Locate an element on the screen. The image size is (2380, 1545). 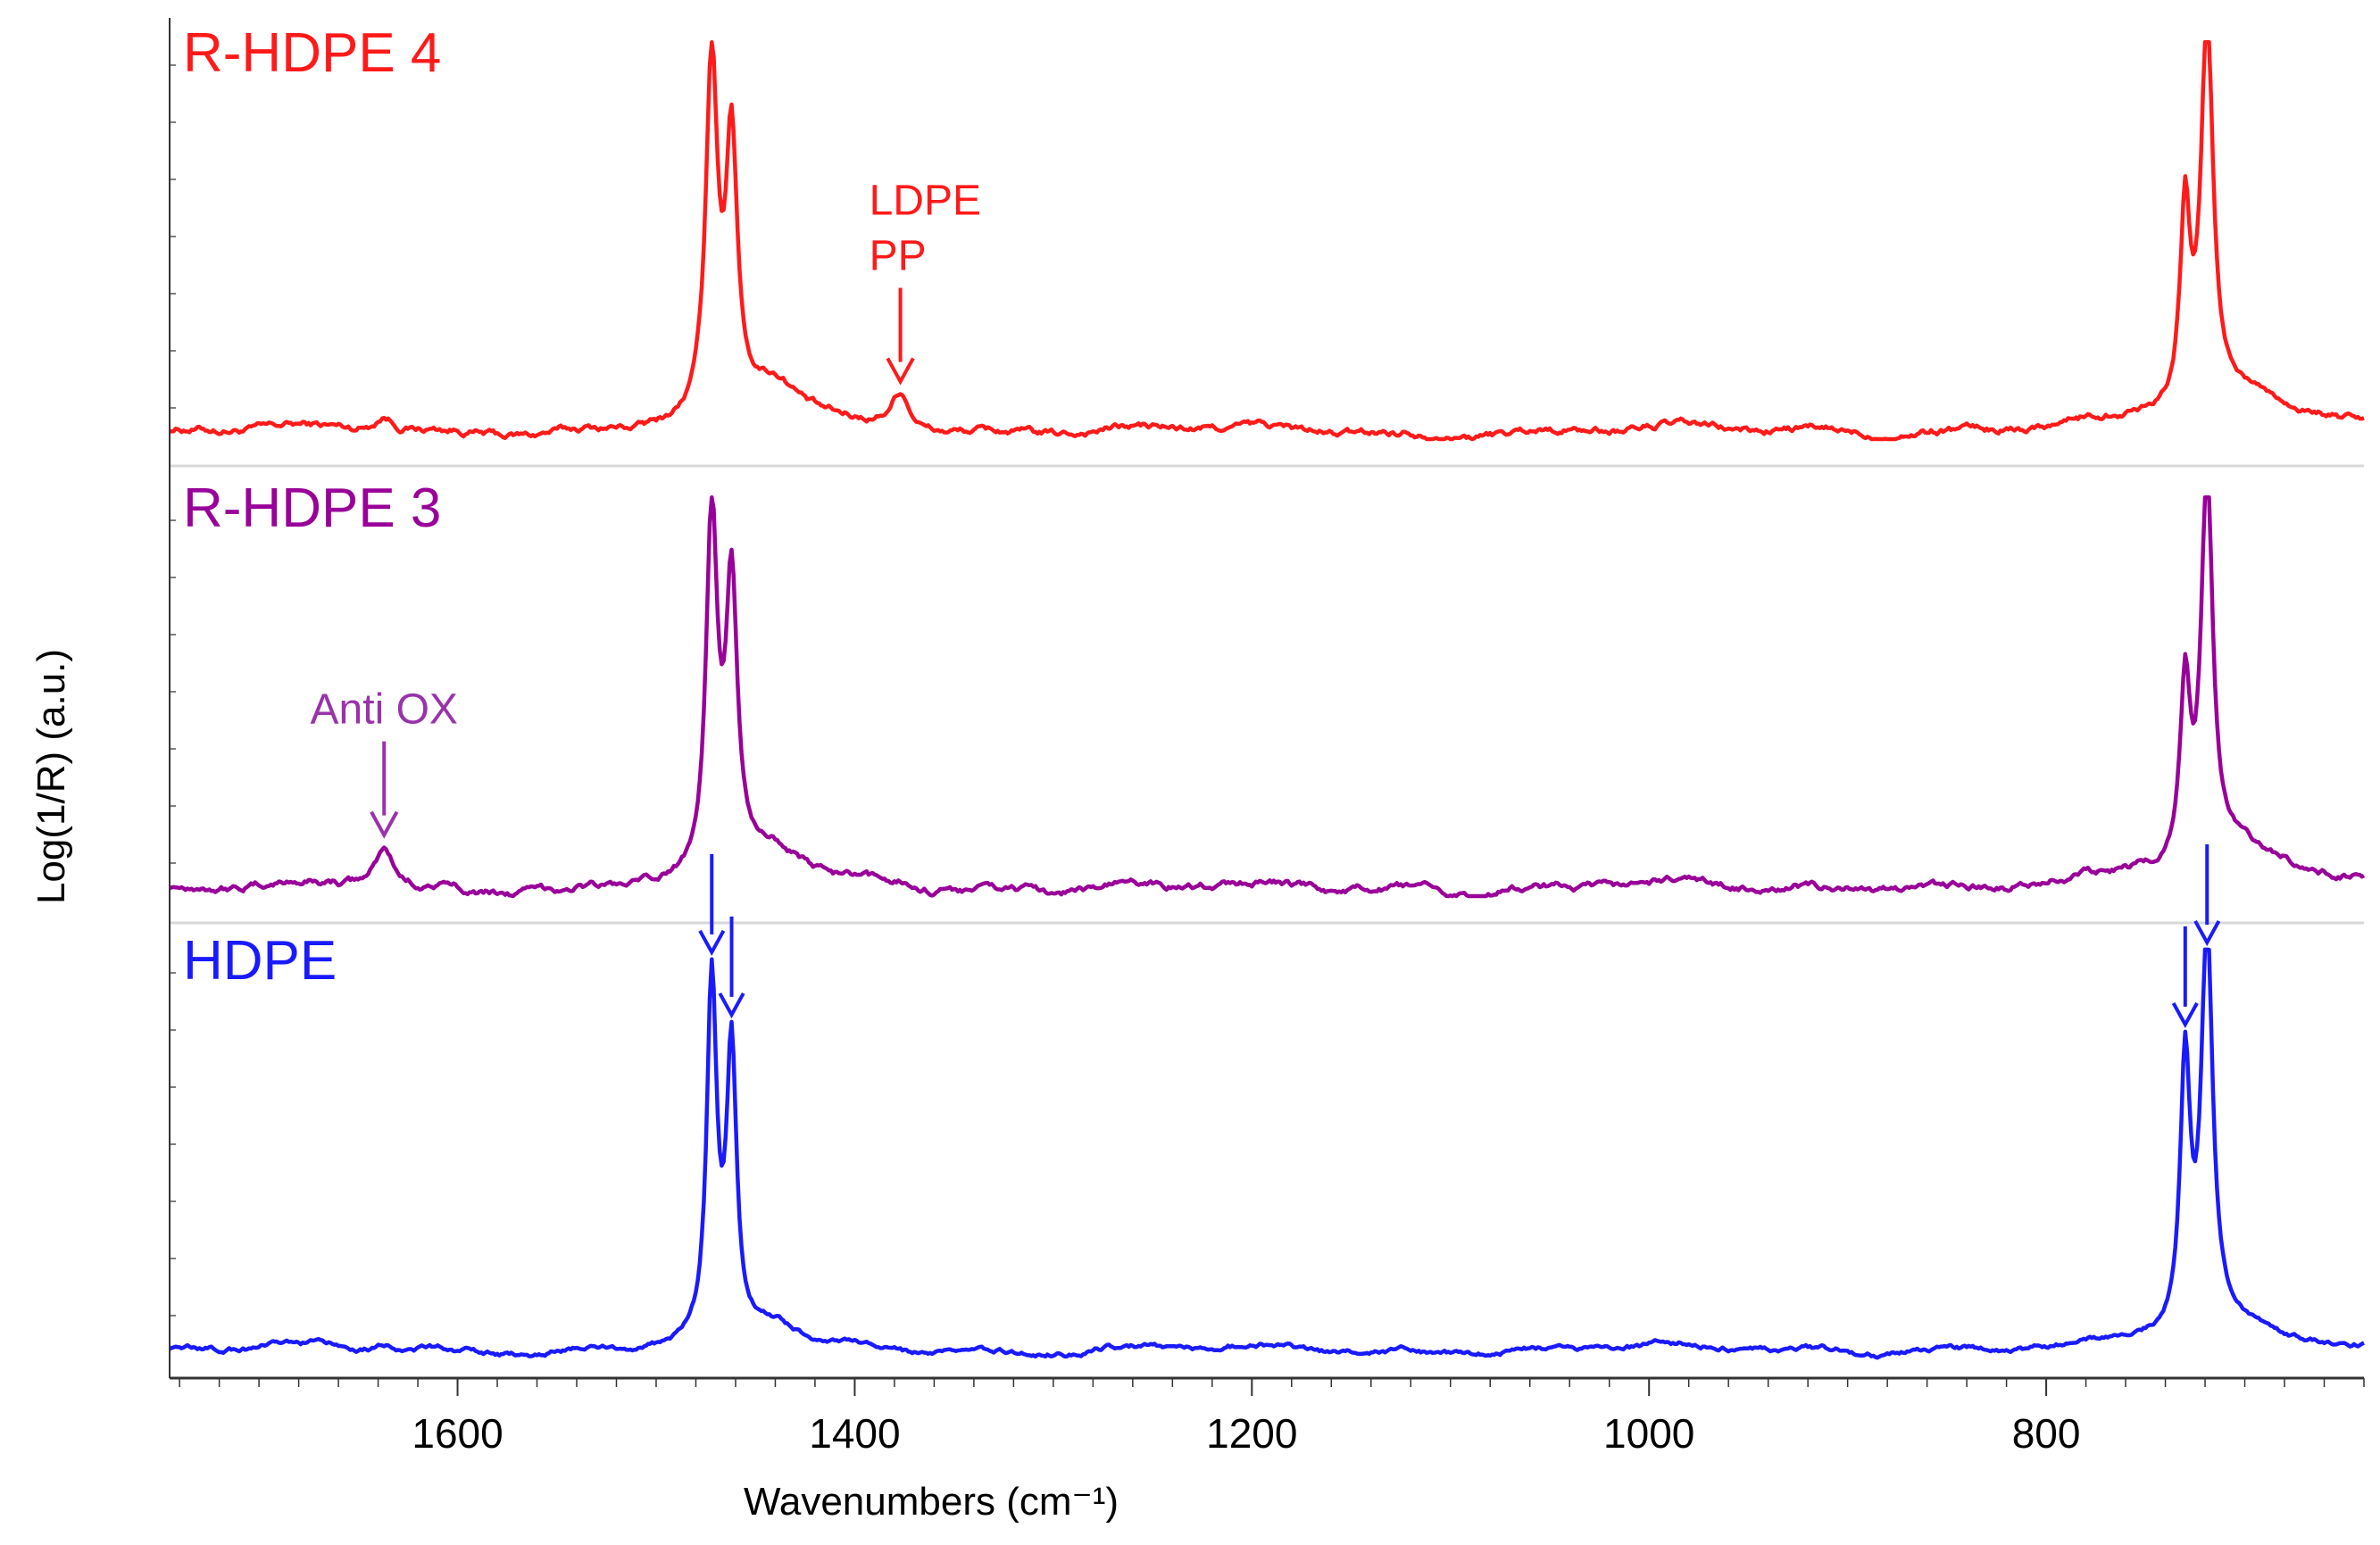
series-label: HDPE is located at coordinates (260, 961).